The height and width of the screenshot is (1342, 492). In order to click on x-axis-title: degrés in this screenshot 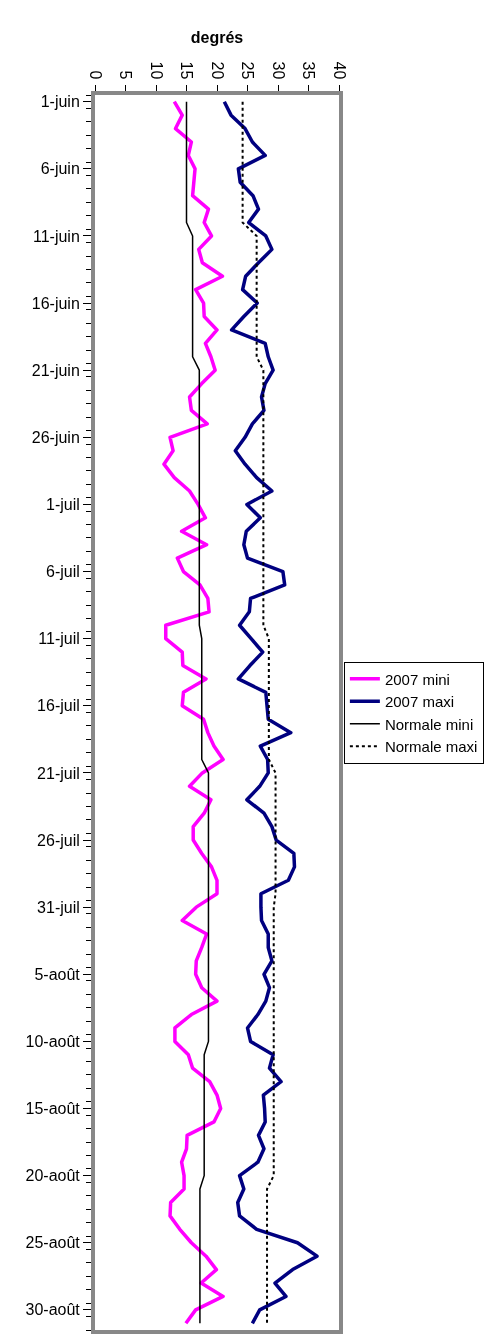, I will do `click(217, 37)`.